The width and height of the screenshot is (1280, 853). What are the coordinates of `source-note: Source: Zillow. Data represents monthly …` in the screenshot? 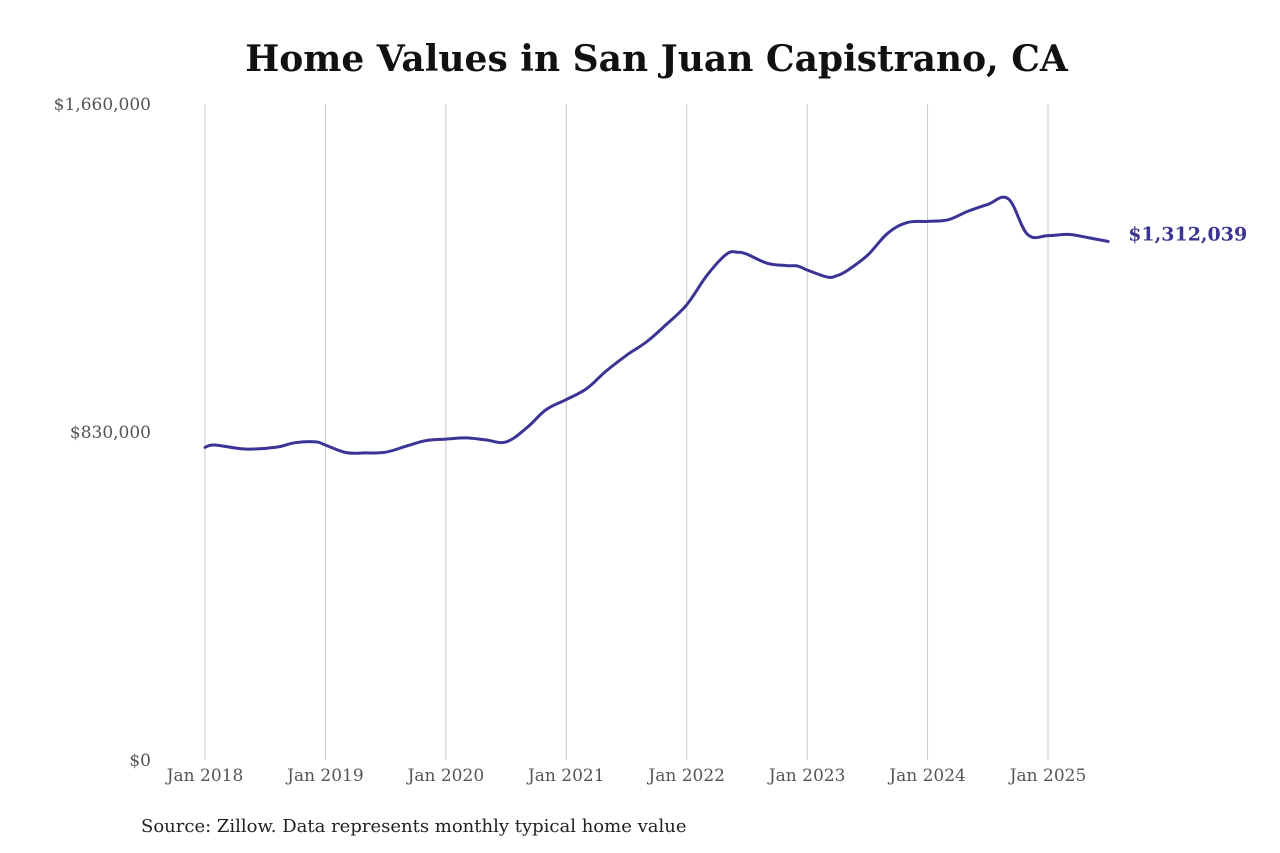 It's located at (414, 826).